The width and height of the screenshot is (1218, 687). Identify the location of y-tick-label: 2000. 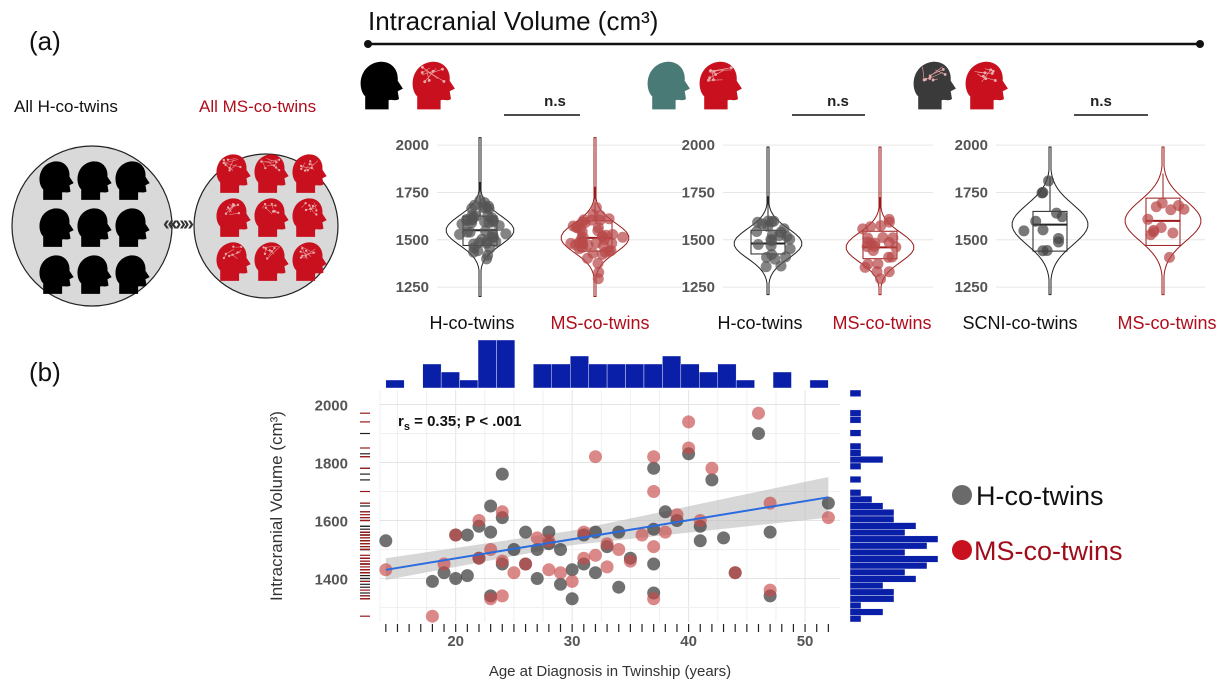
(412, 145).